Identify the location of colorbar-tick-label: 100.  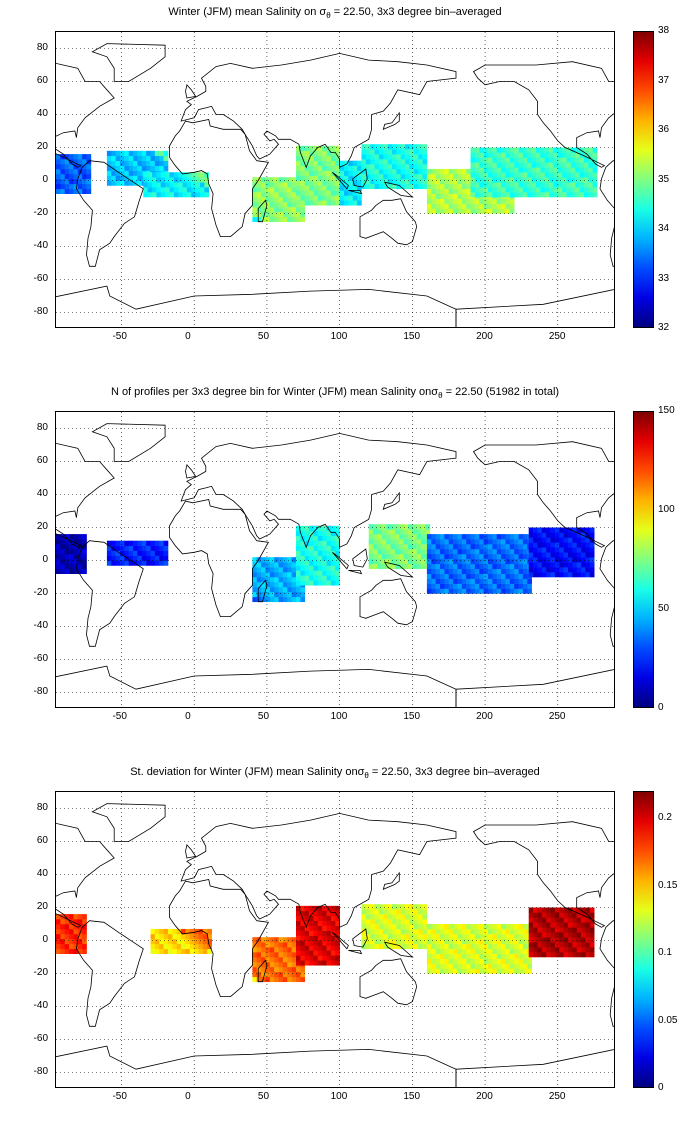
(666, 509).